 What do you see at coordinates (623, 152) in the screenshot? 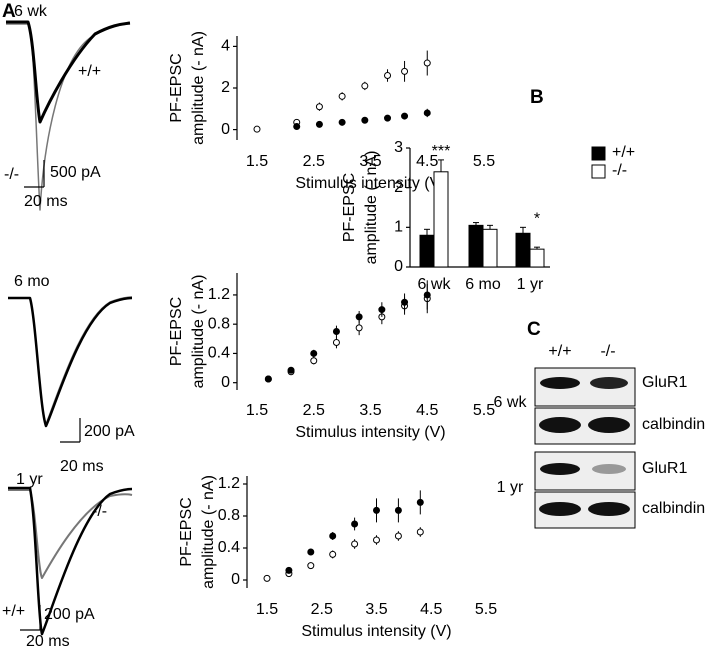
I see `legend-label: +/+` at bounding box center [623, 152].